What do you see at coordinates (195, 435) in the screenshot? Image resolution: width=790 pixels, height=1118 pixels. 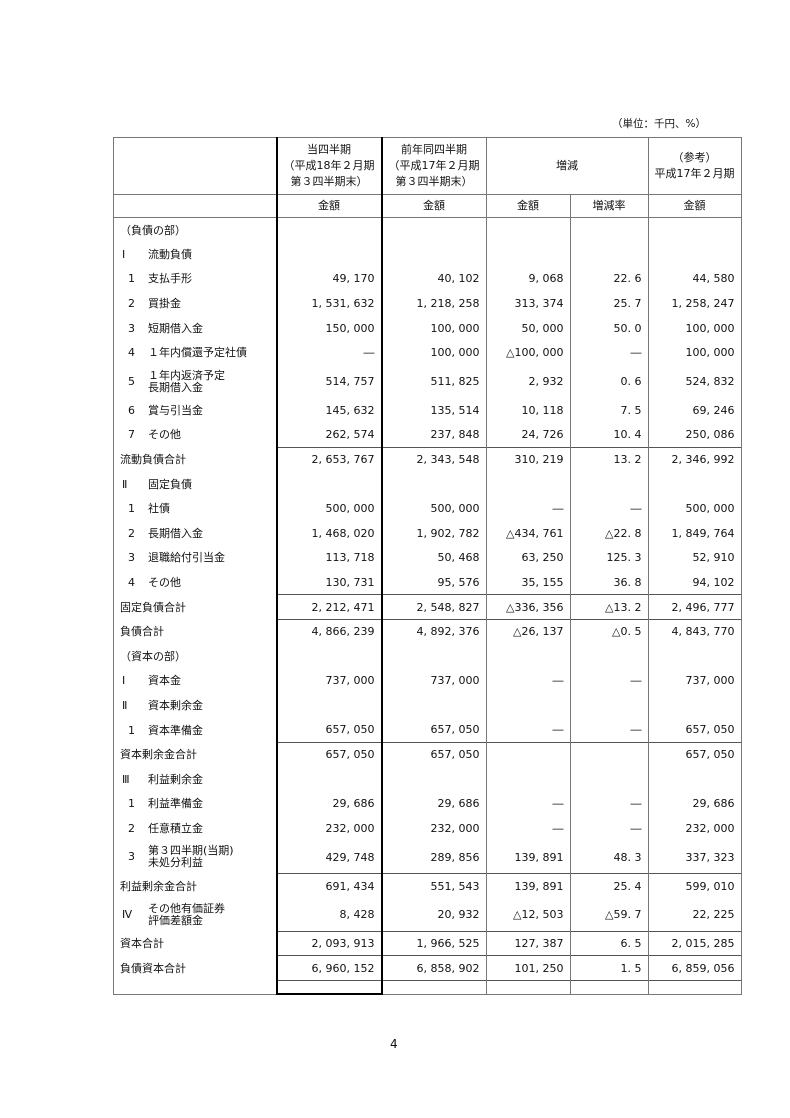 I see `row-label: 7 その他` at bounding box center [195, 435].